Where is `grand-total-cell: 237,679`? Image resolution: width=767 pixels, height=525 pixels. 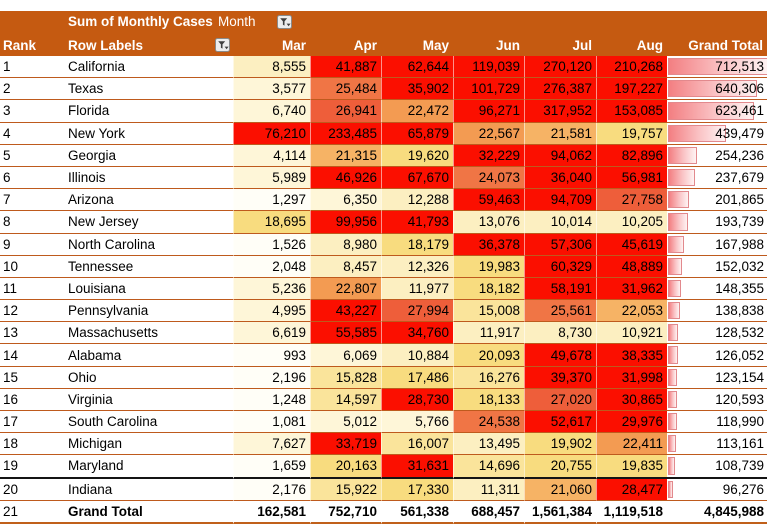 grand-total-cell: 237,679 is located at coordinates (717, 178).